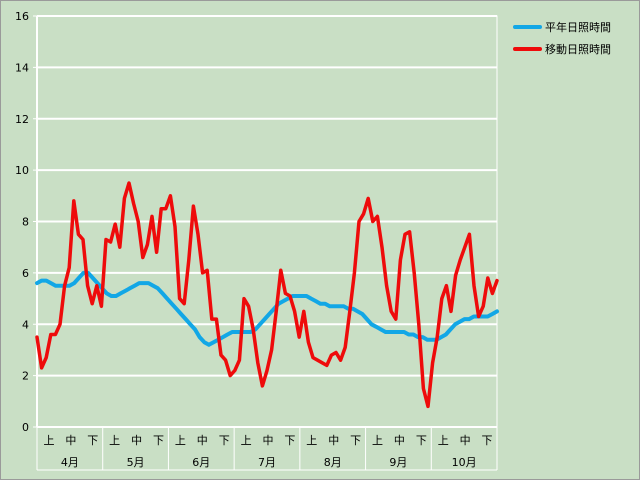  What do you see at coordinates (25, 427) in the screenshot?
I see `y-tick-label: 0` at bounding box center [25, 427].